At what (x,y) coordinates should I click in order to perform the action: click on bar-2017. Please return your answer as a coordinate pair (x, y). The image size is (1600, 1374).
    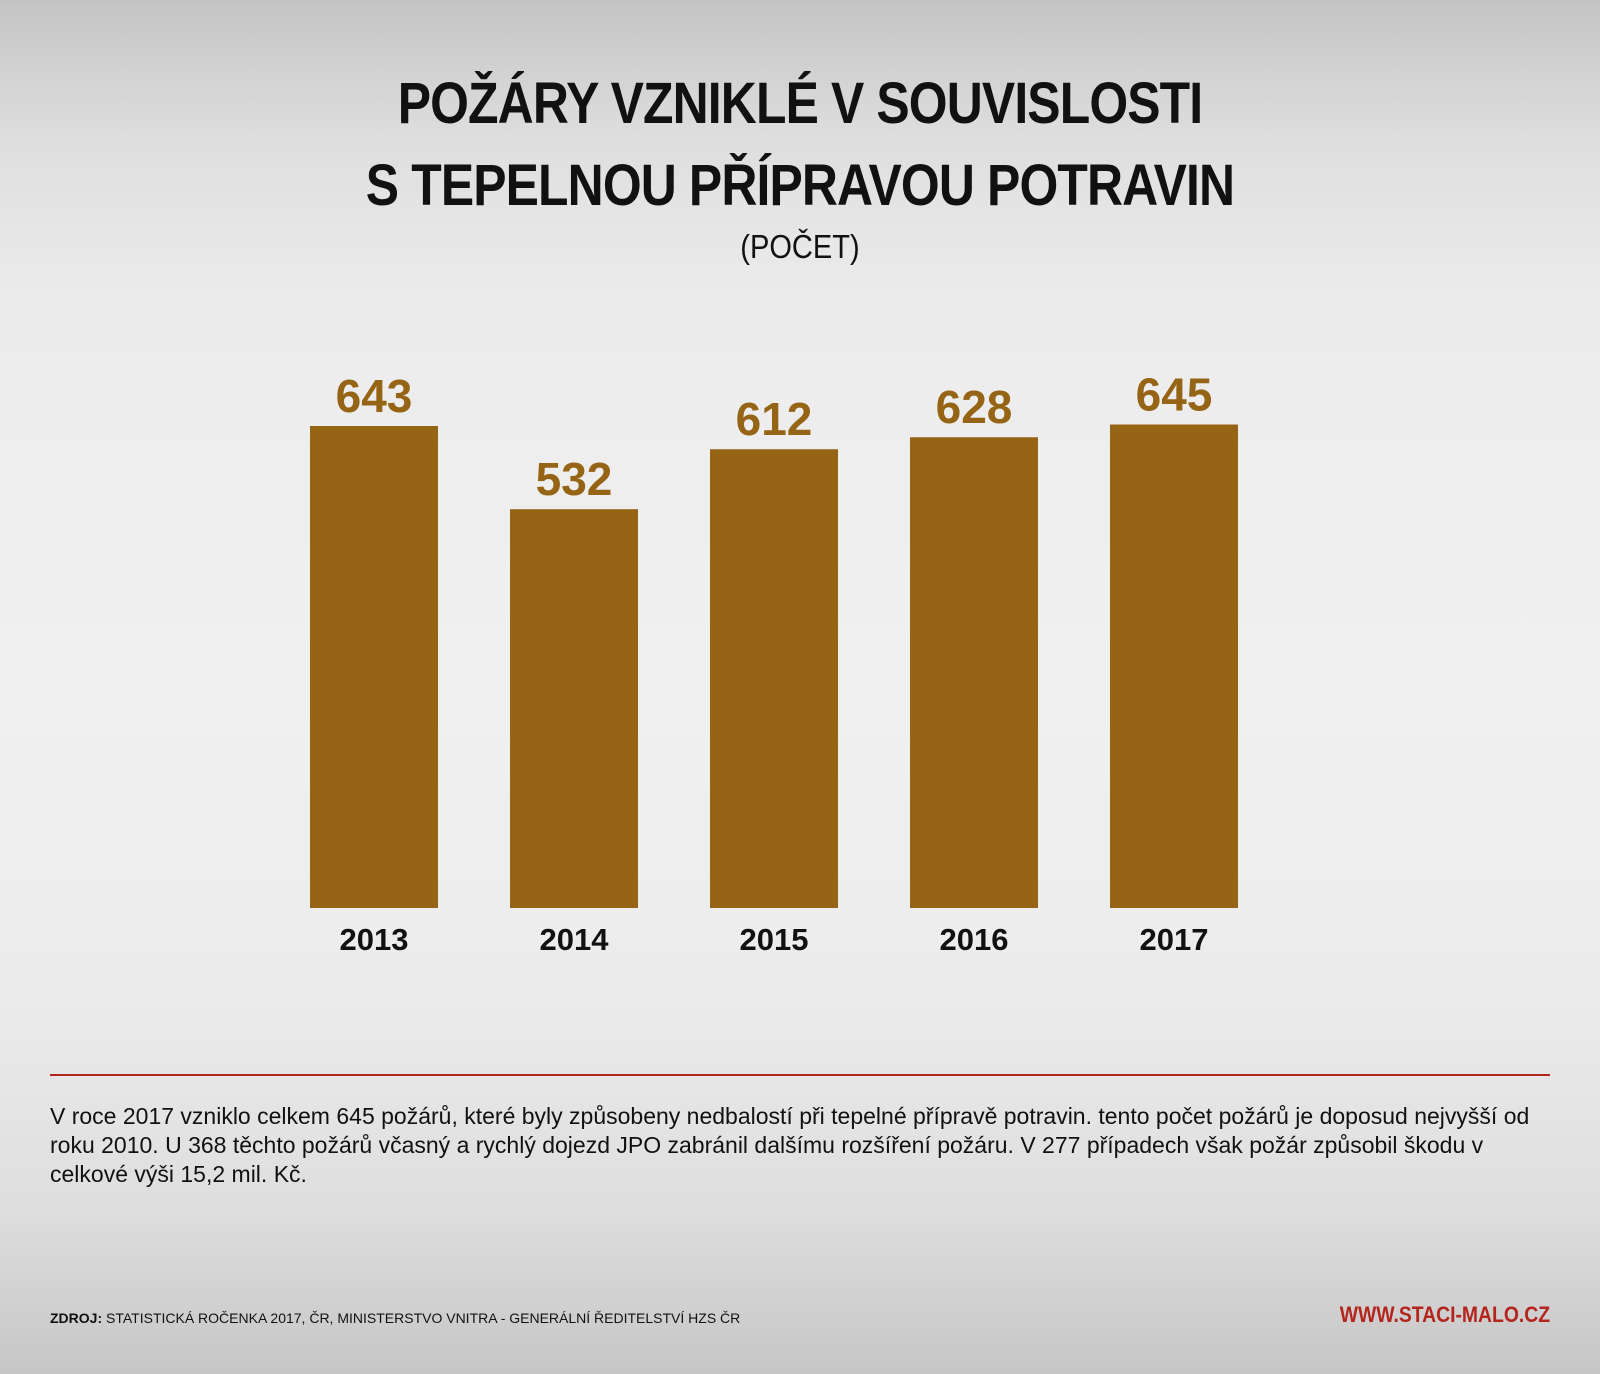
    Looking at the image, I should click on (1174, 666).